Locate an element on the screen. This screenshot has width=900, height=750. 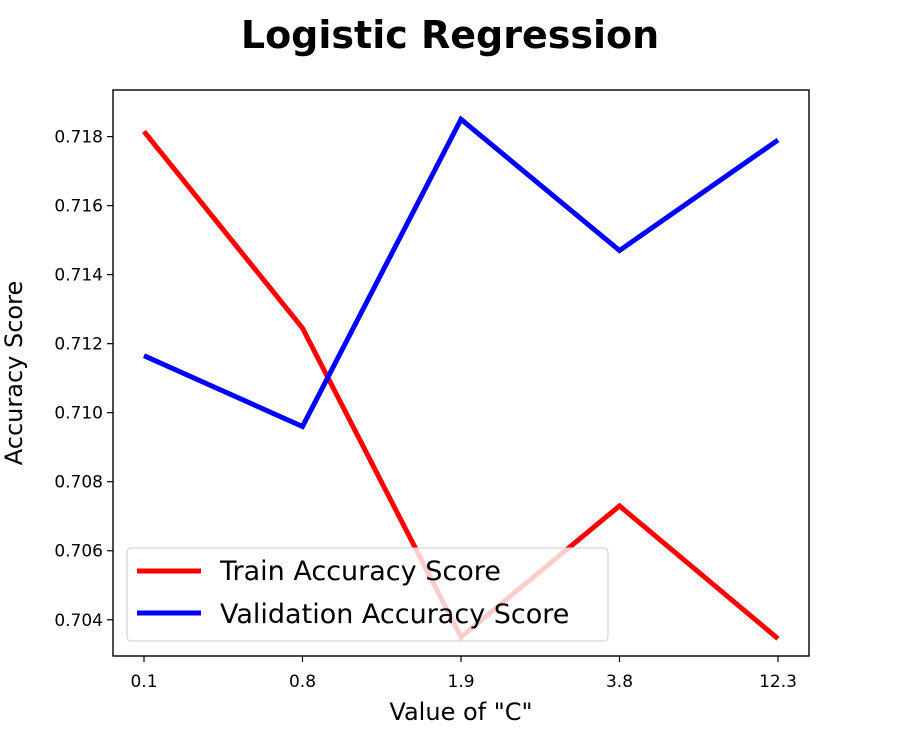
y-tick-label: 0.718 is located at coordinates (78, 138).